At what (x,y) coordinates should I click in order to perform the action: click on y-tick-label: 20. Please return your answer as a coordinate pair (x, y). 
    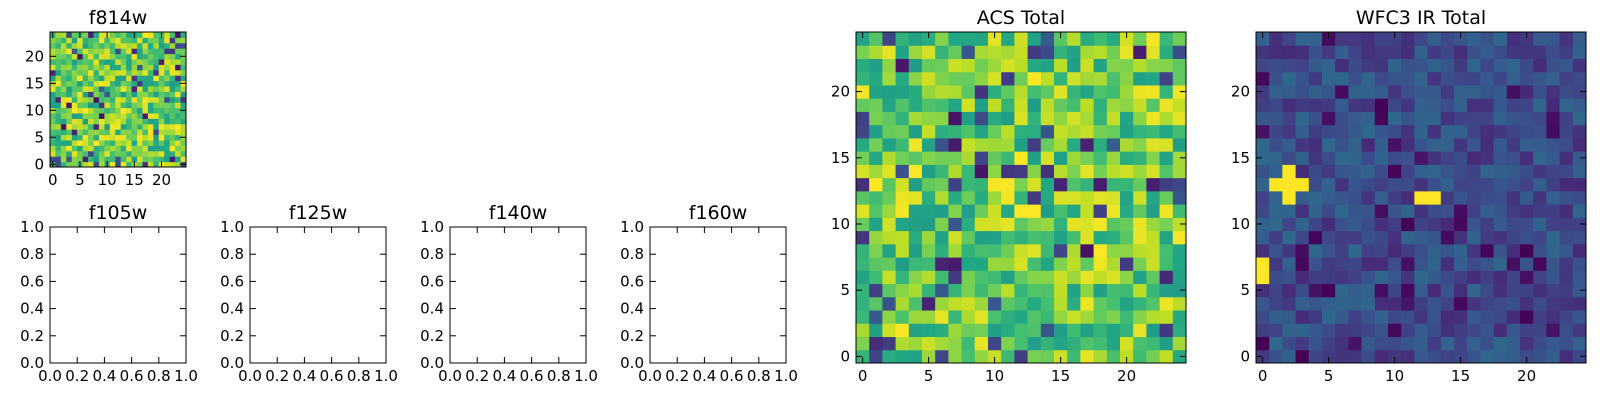
    Looking at the image, I should click on (1240, 92).